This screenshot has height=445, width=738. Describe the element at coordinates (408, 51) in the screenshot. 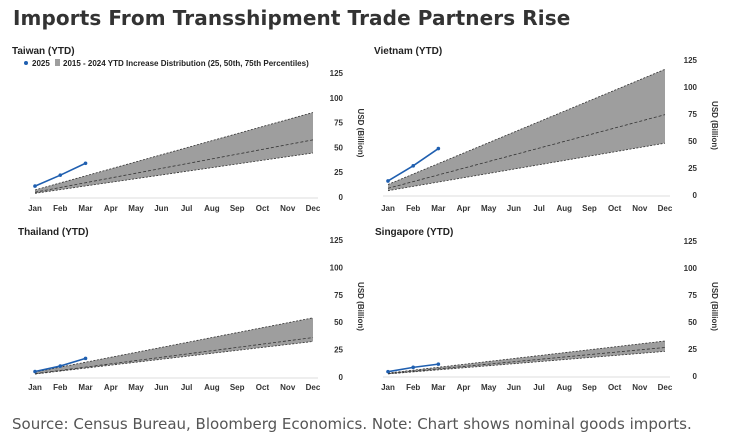

I see `chart-title: Vietnam (YTD)` at that location.